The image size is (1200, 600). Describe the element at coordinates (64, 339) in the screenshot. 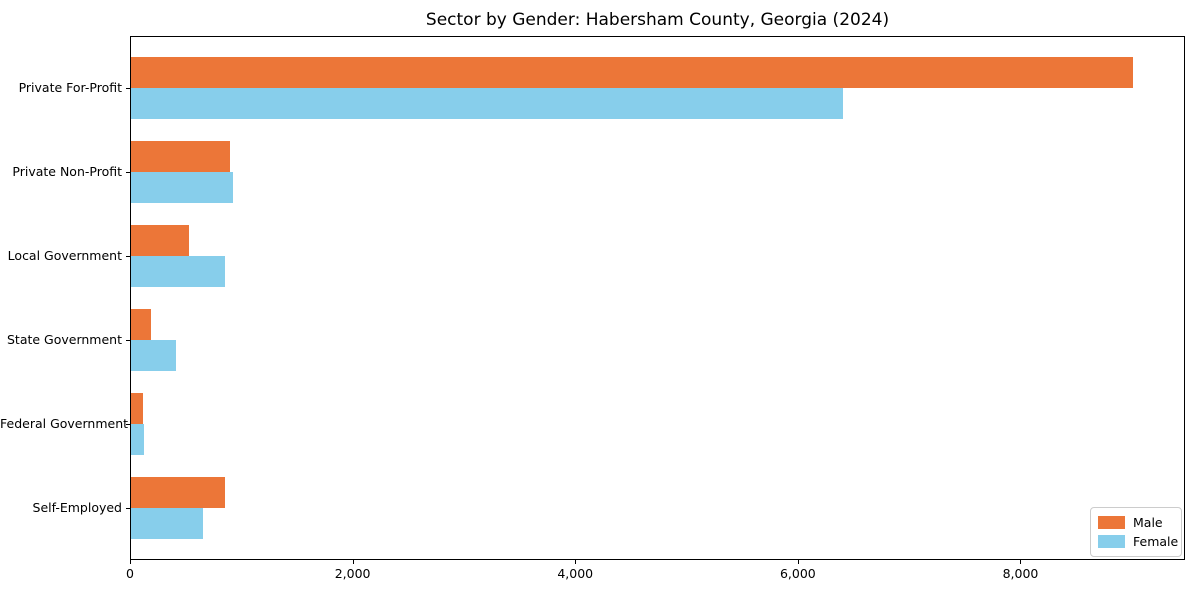

I see `y-tick-label: State Government` at that location.